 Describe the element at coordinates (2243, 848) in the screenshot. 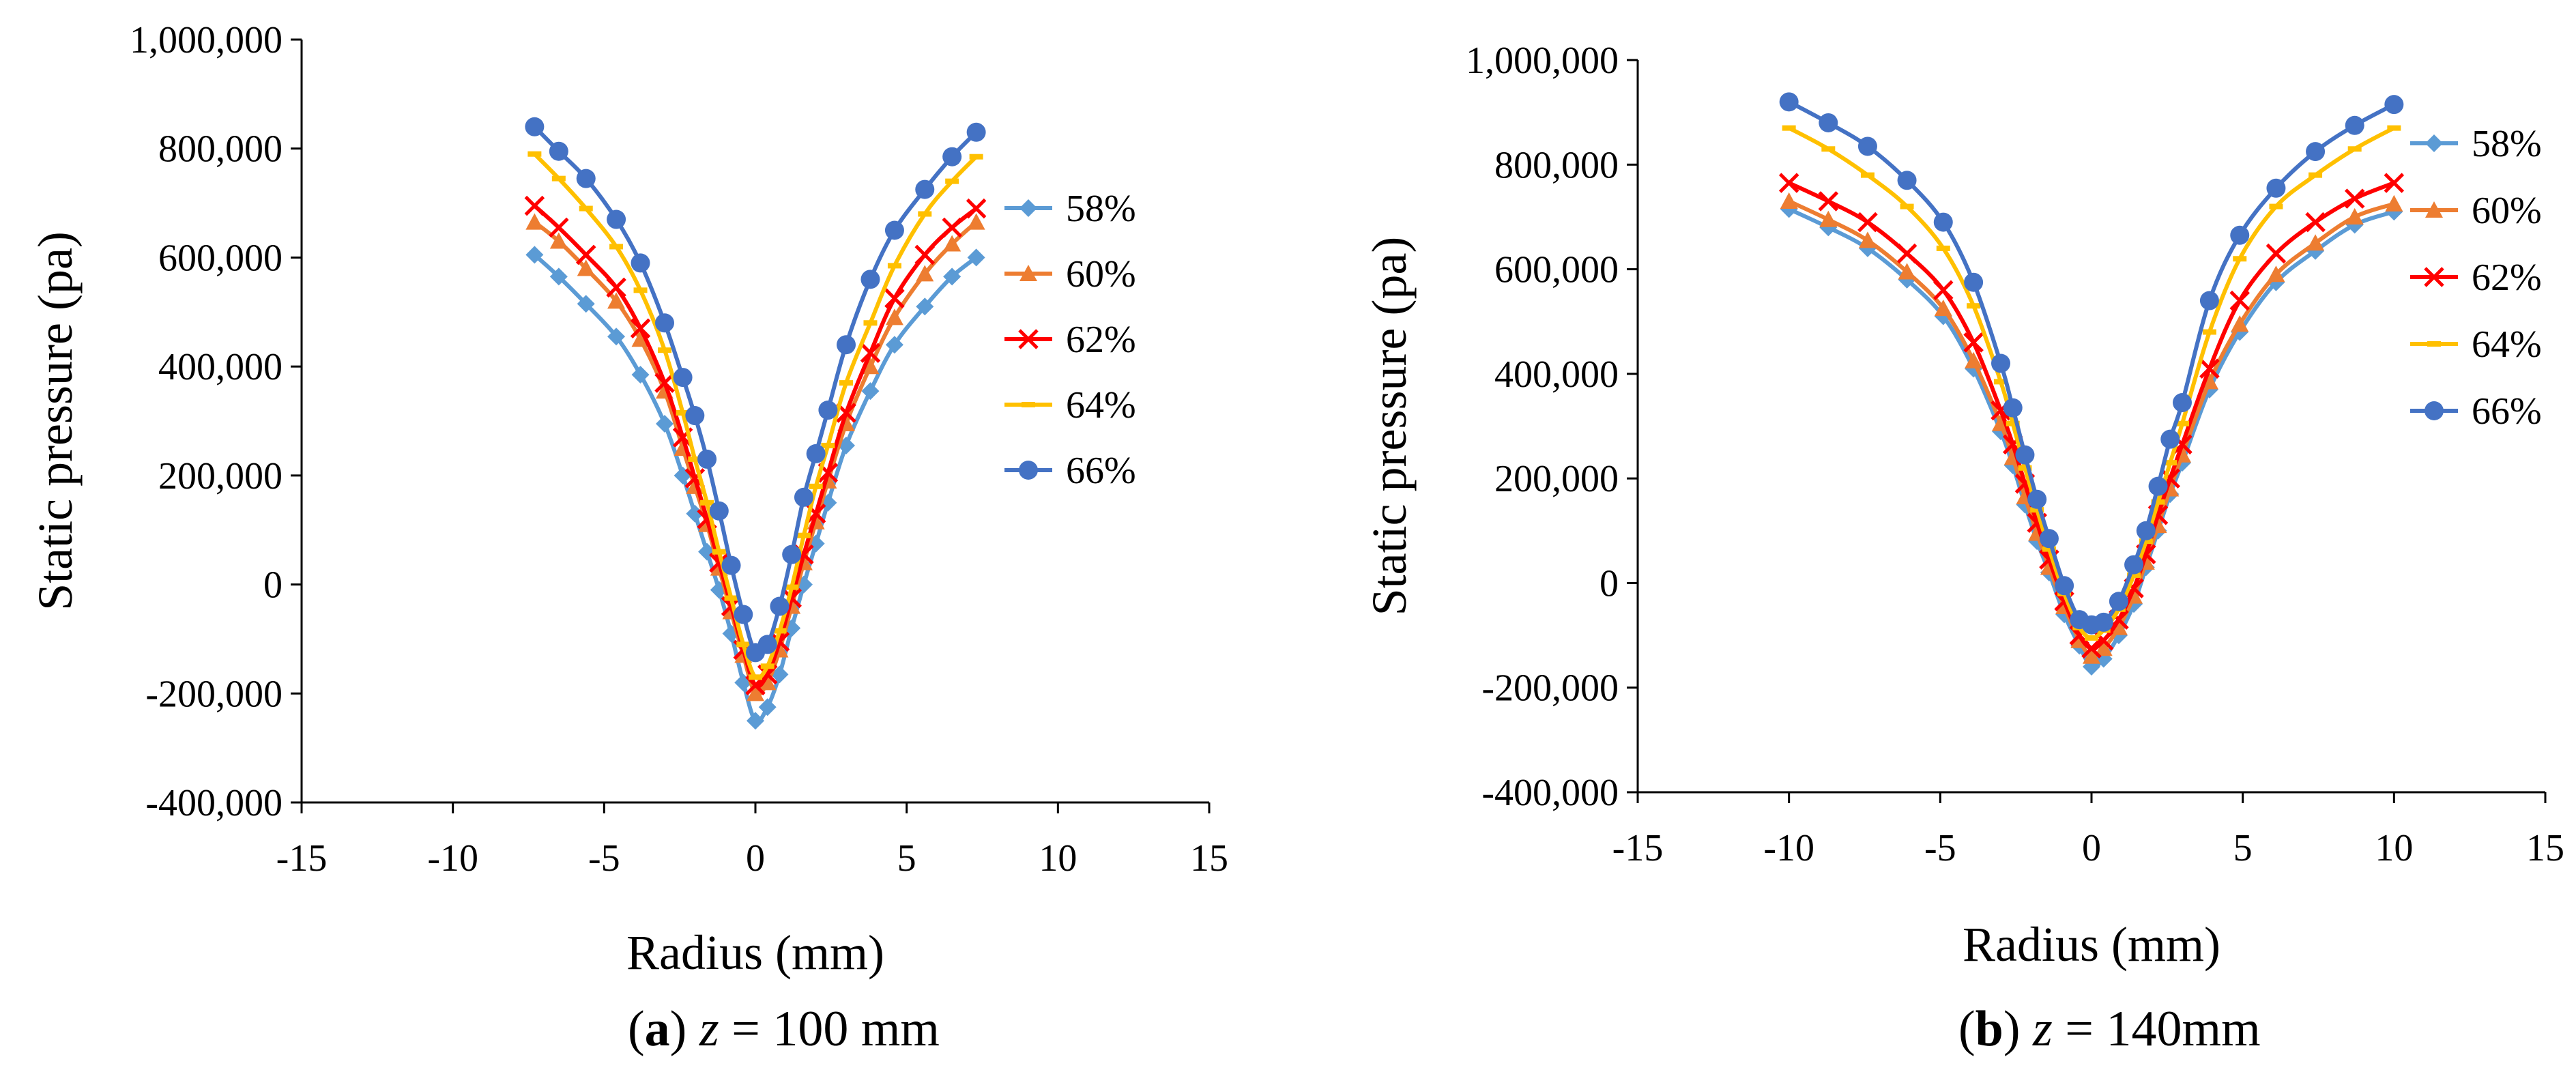

I see `x-tick-label: 5` at that location.